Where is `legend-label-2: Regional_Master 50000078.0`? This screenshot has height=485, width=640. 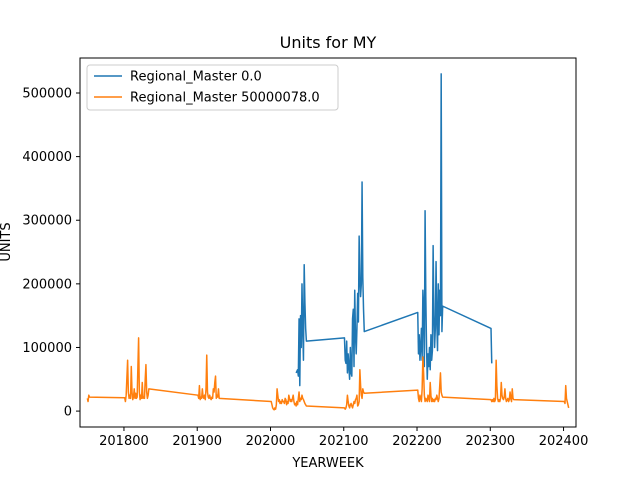 legend-label-2: Regional_Master 50000078.0 is located at coordinates (225, 98).